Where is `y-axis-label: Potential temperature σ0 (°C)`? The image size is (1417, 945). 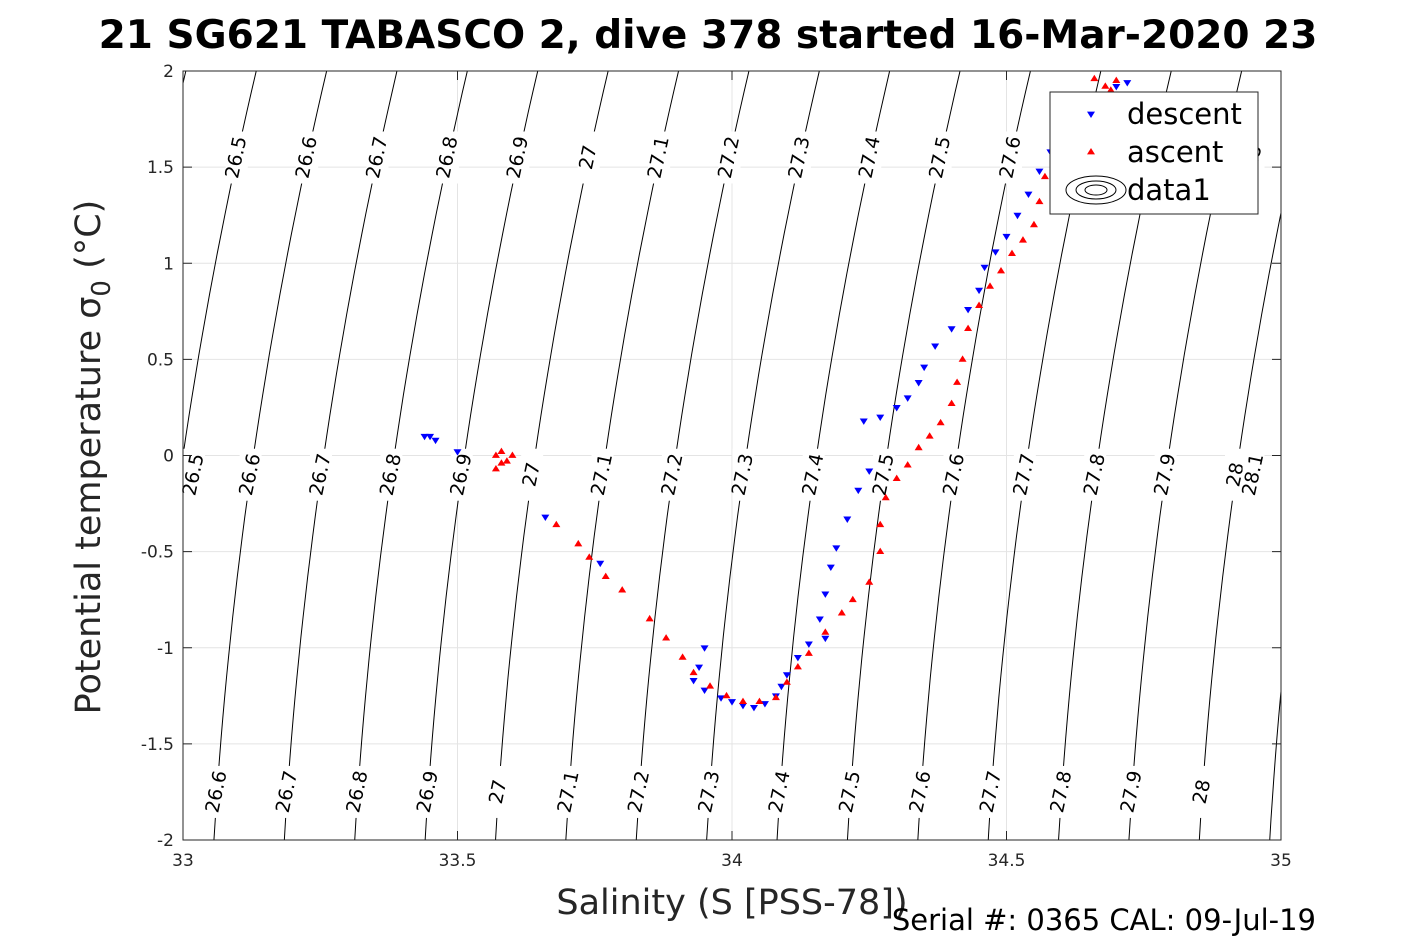
y-axis-label: Potential temperature σ0 (°C) is located at coordinates (93, 457).